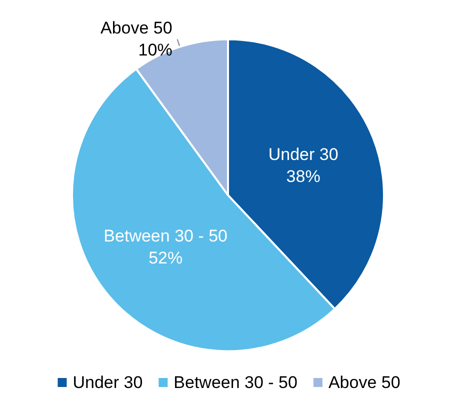  I want to click on slice-label: Between 30 - 50, so click(166, 236).